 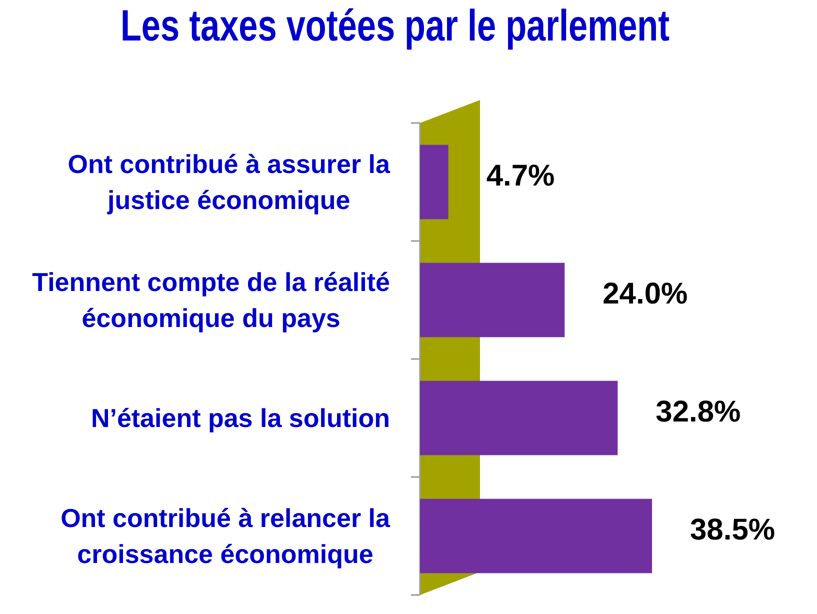 What do you see at coordinates (698, 412) in the screenshot?
I see `data-label: 32.8%` at bounding box center [698, 412].